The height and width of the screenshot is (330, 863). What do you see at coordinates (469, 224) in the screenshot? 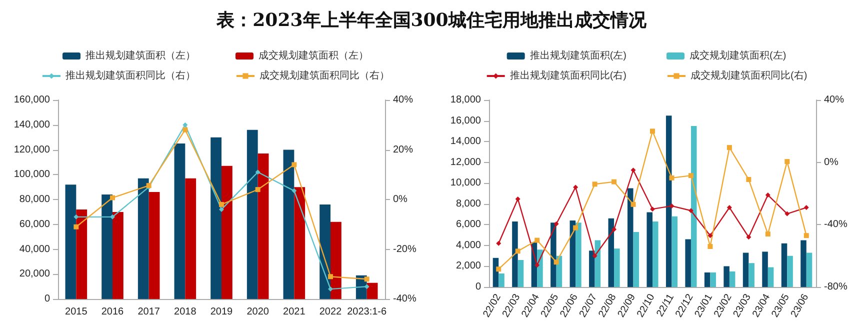
I see `y-tick-label: 6,000` at bounding box center [469, 224].